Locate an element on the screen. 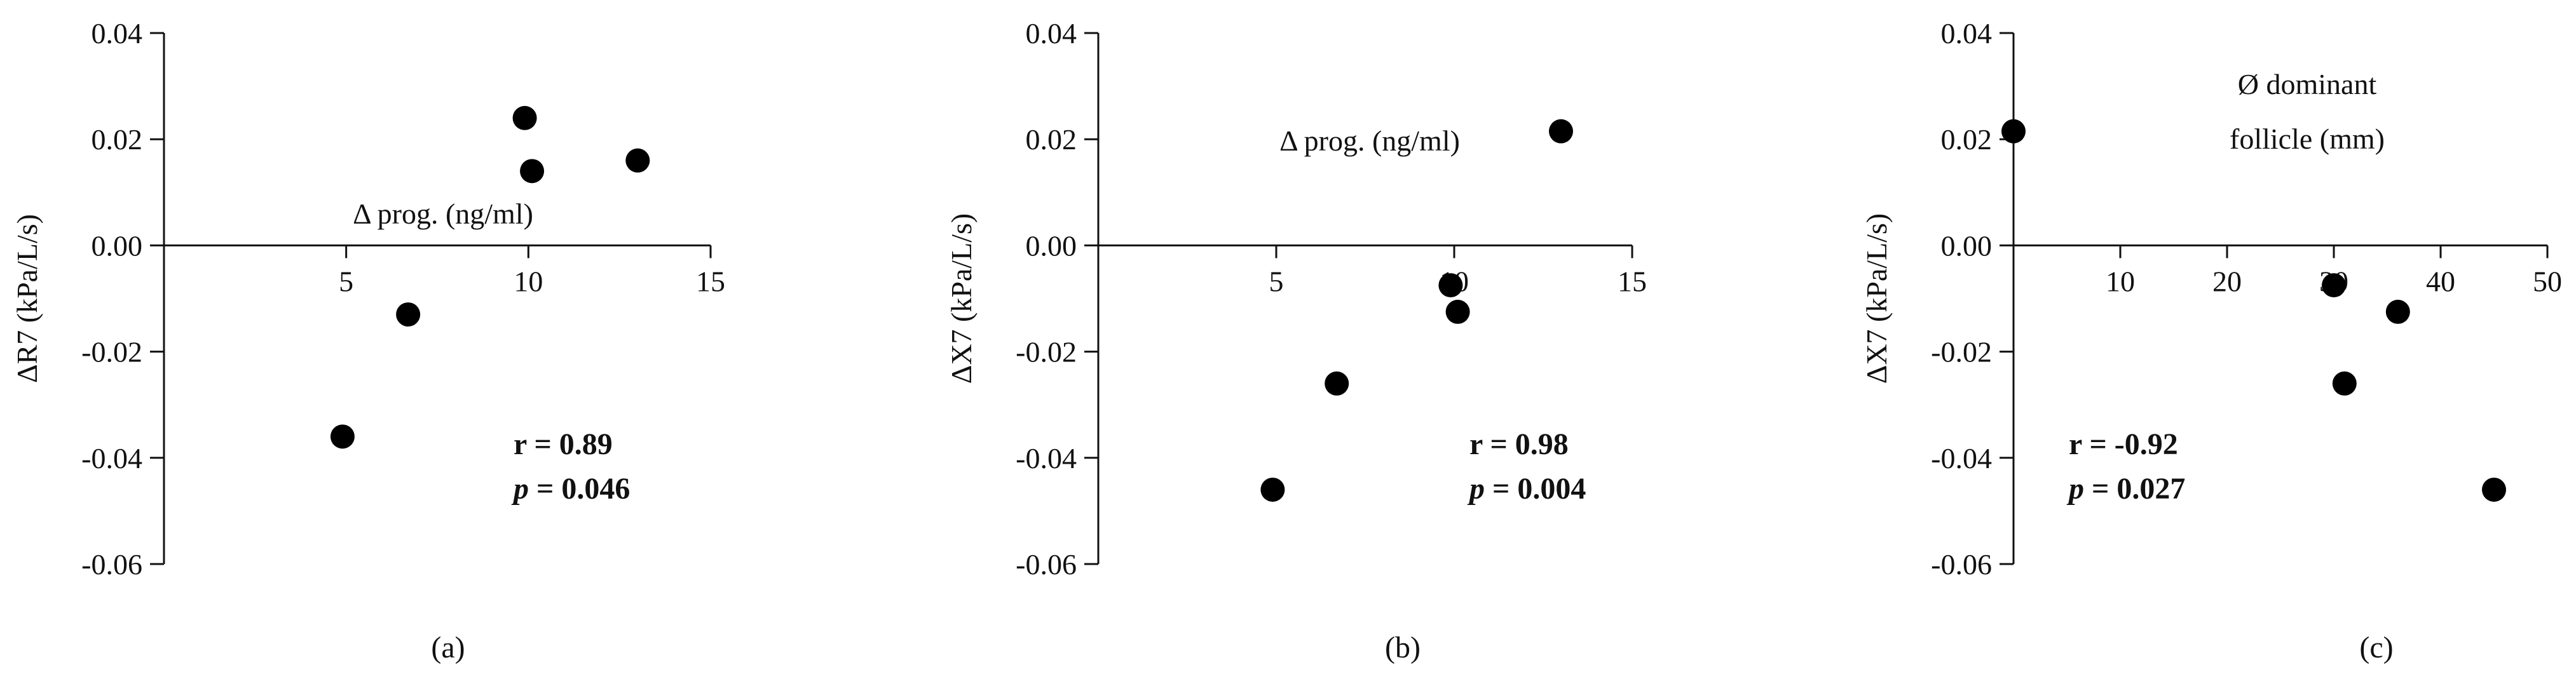  p-value-number: = 0.004 is located at coordinates (1535, 489).